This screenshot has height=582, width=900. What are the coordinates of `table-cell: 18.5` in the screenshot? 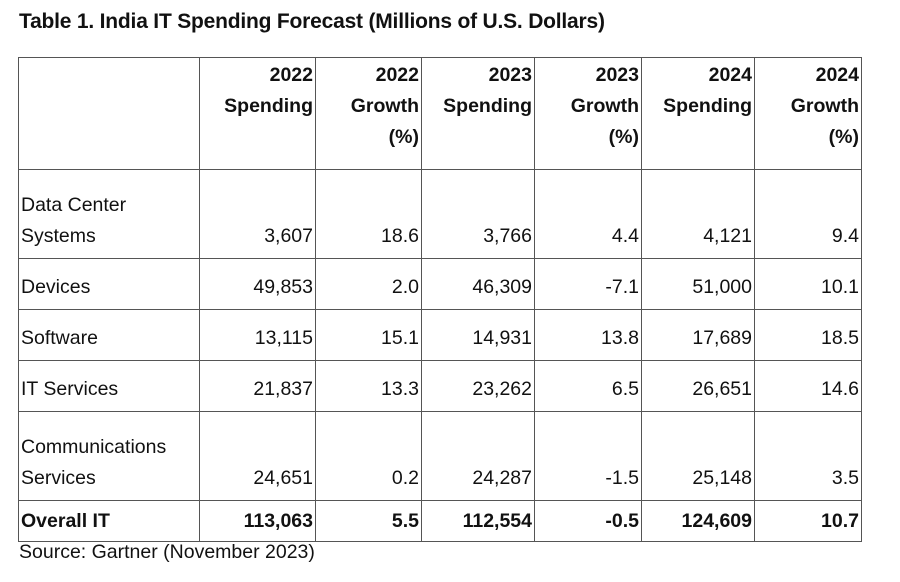 It's located at (808, 335).